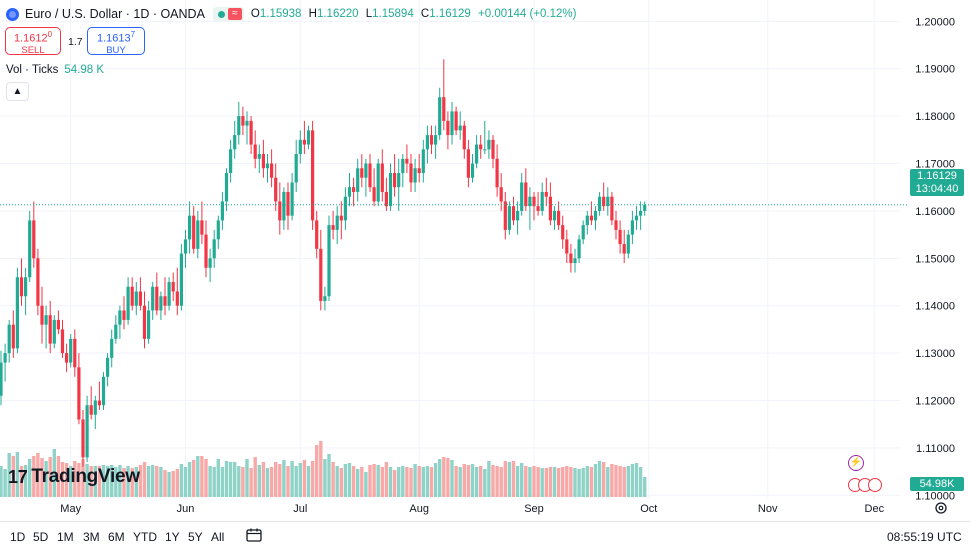 The width and height of the screenshot is (970, 551). What do you see at coordinates (116, 37) in the screenshot?
I see `buy-price: 1.16137` at bounding box center [116, 37].